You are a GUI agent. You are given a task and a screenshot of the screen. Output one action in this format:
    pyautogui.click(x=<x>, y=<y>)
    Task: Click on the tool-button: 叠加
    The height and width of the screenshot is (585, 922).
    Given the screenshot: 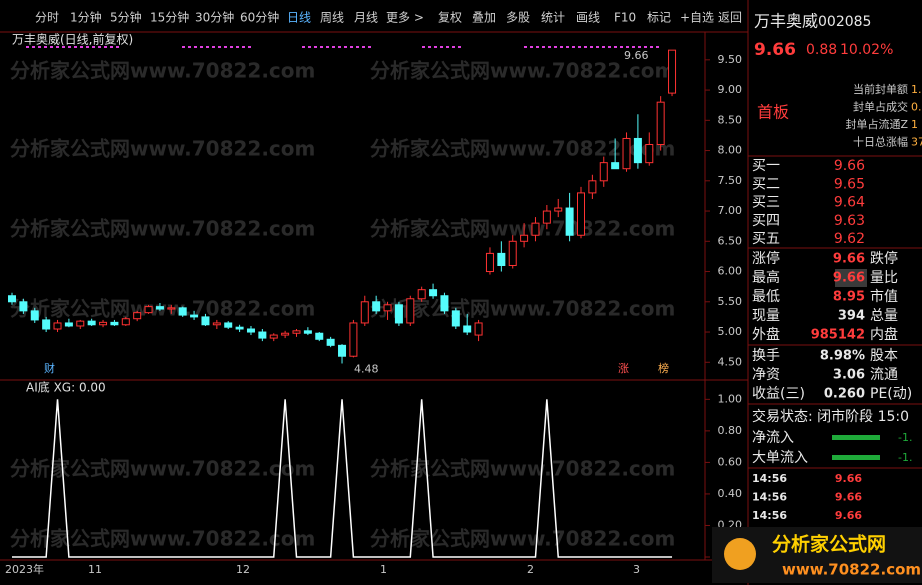 What is the action you would take?
    pyautogui.click(x=484, y=18)
    